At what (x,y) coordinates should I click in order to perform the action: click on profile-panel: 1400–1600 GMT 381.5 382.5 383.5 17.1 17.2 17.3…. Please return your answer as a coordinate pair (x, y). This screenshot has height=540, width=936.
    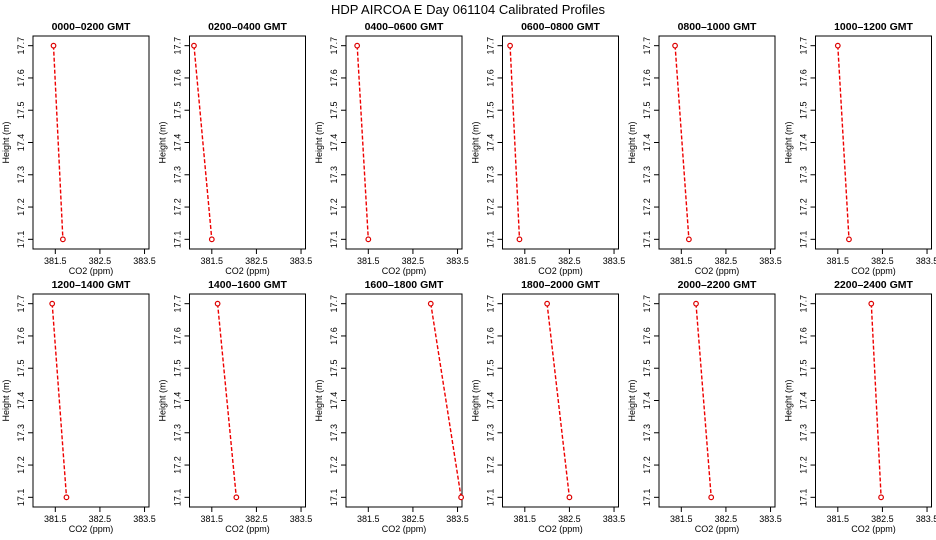
    Looking at the image, I should click on (235, 406).